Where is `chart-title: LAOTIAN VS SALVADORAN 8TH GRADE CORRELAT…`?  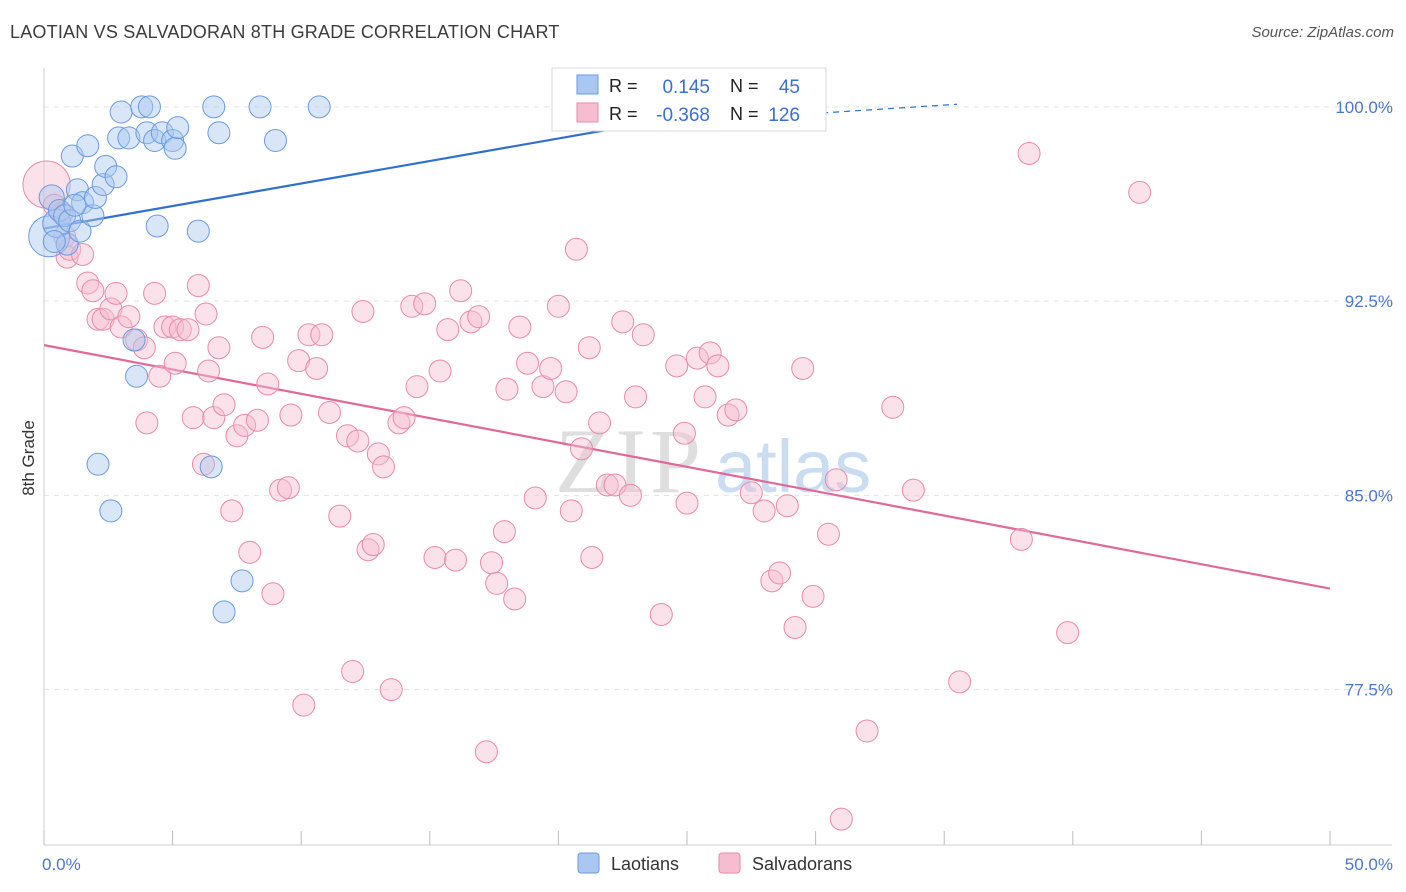
chart-title: LAOTIAN VS SALVADORAN 8TH GRADE CORRELAT… is located at coordinates (285, 32).